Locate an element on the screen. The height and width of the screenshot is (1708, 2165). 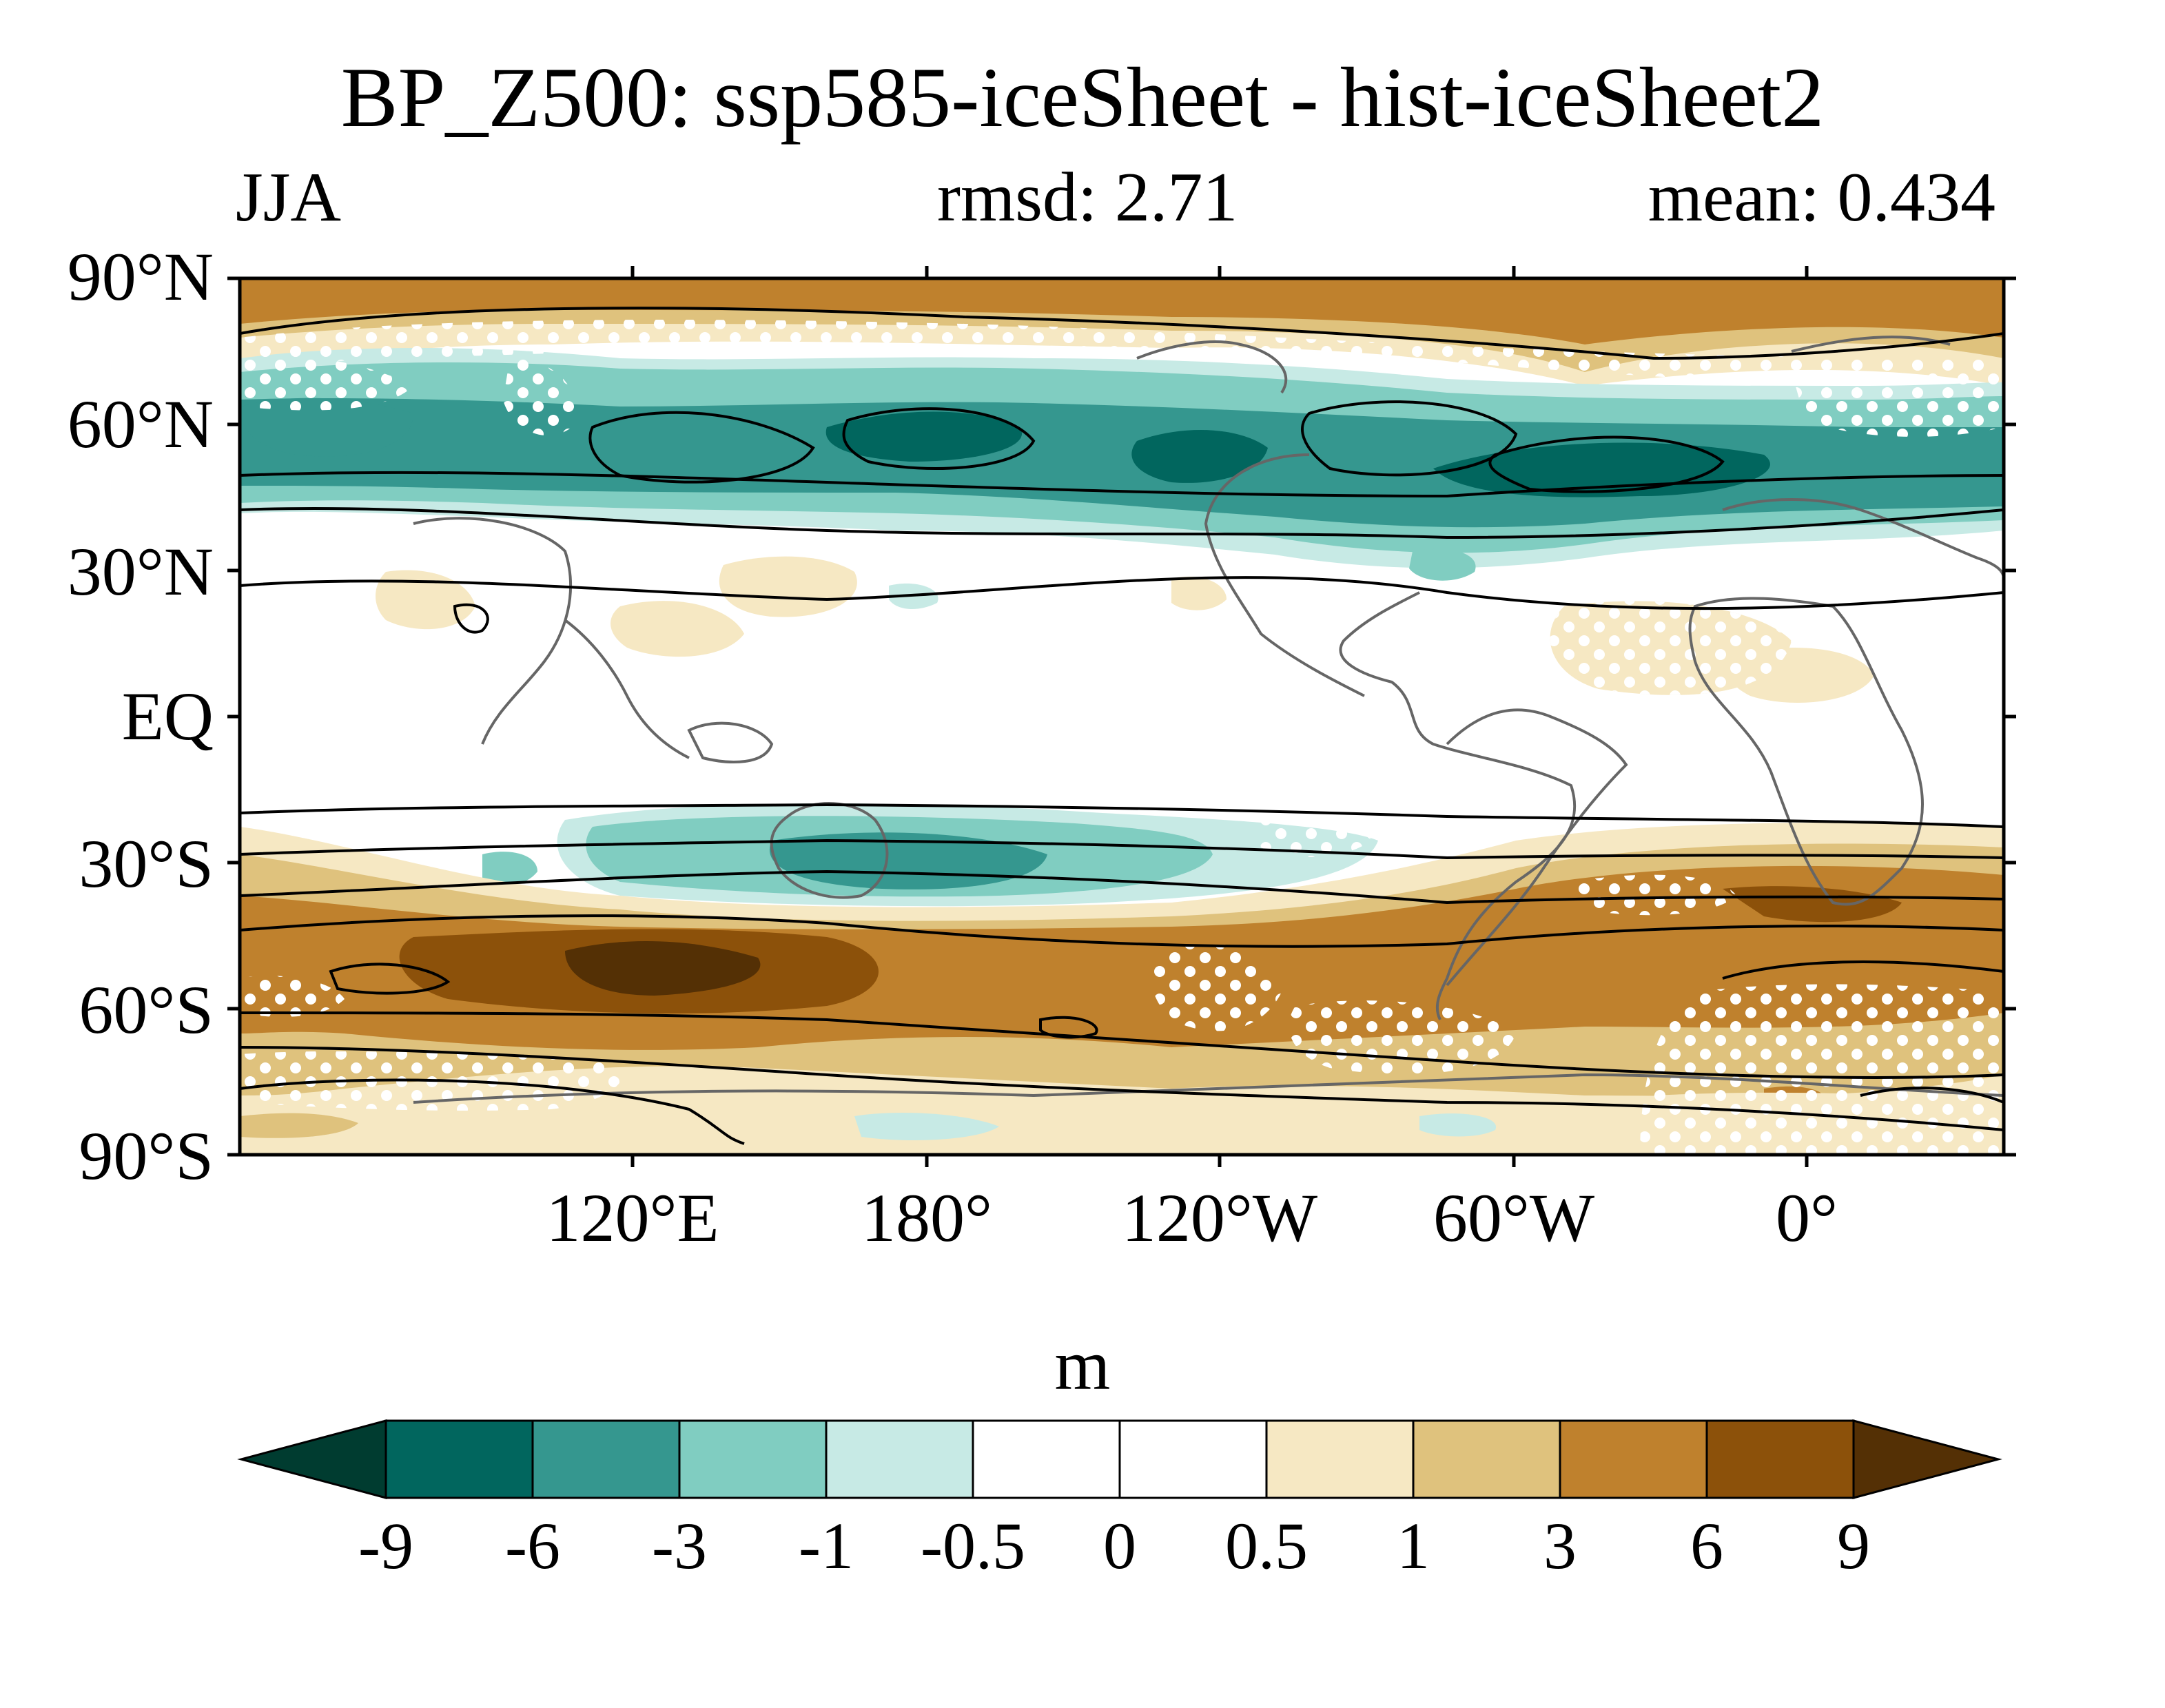
colorbar-tick-label: -3 is located at coordinates (679, 1546).